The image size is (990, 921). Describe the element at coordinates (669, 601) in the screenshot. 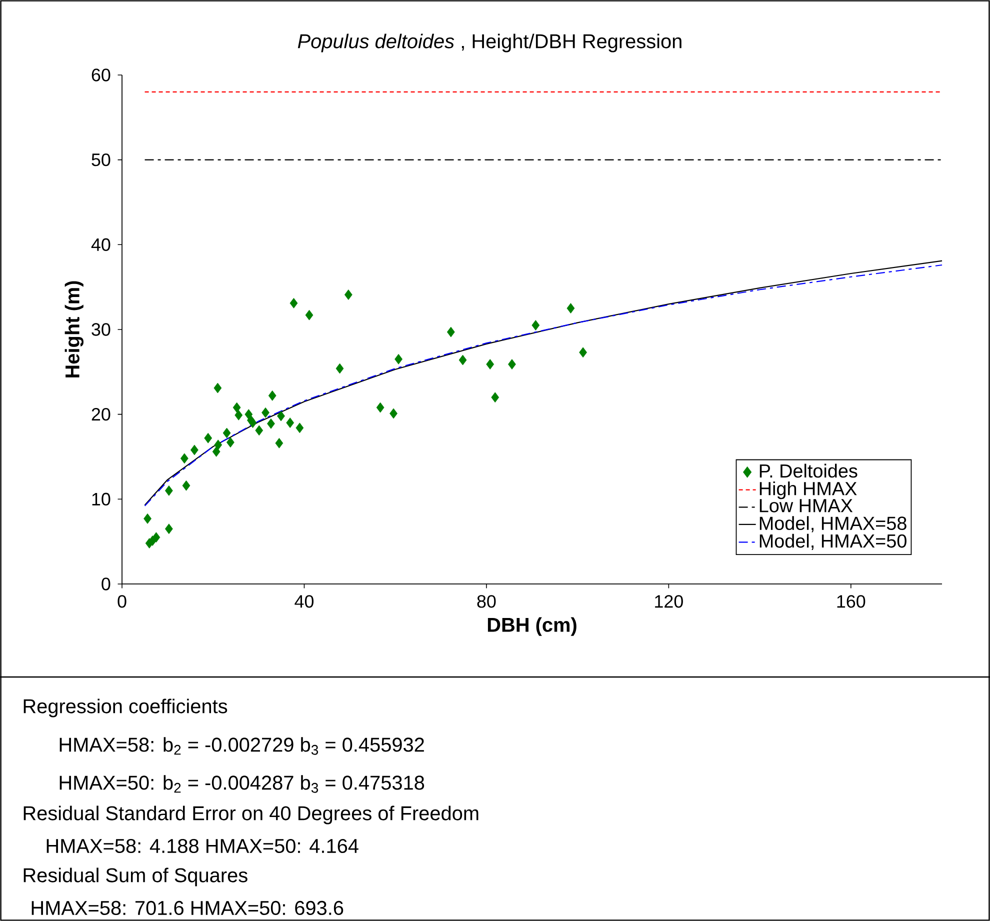

I see `x-tick-label: 120` at that location.